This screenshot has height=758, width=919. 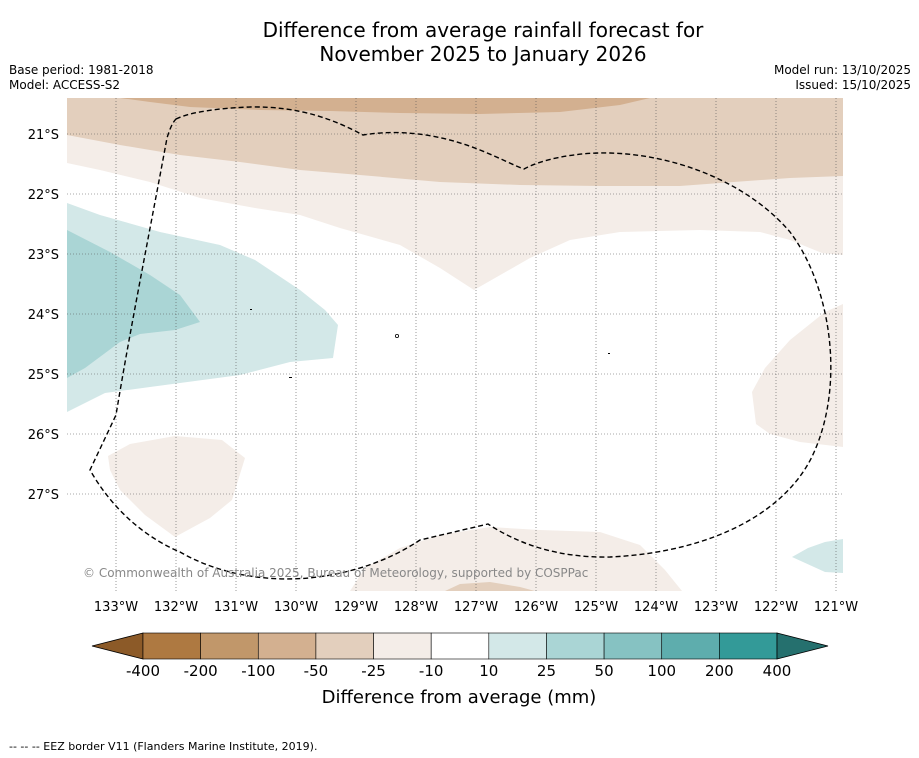 I want to click on island-marks, so click(x=430, y=343).